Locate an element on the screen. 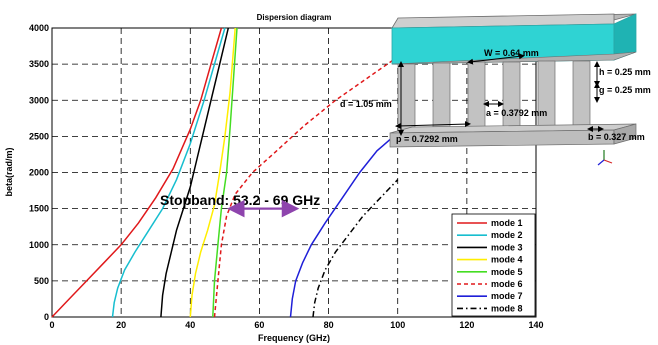  y-tick-label: 3000 is located at coordinates (39, 100).